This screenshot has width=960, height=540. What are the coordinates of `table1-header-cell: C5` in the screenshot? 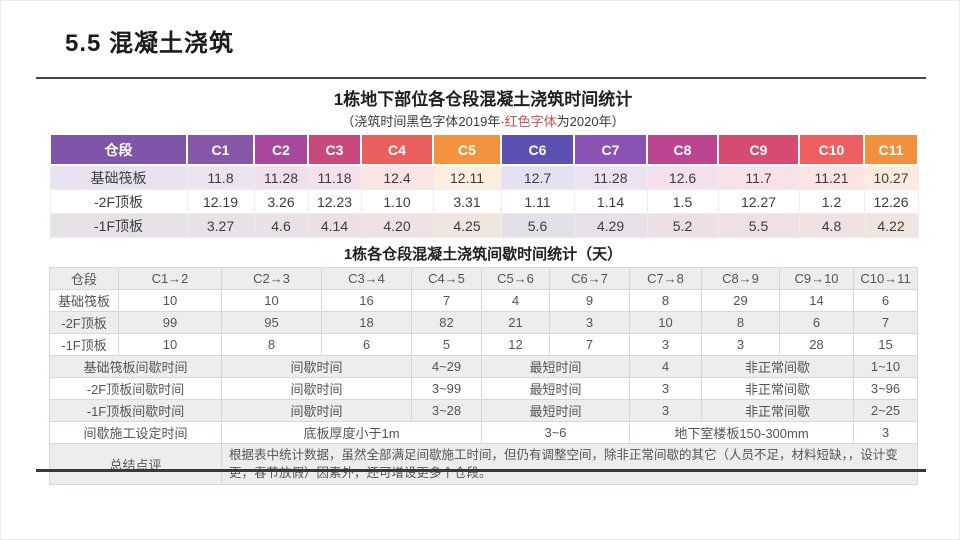 It's located at (467, 149).